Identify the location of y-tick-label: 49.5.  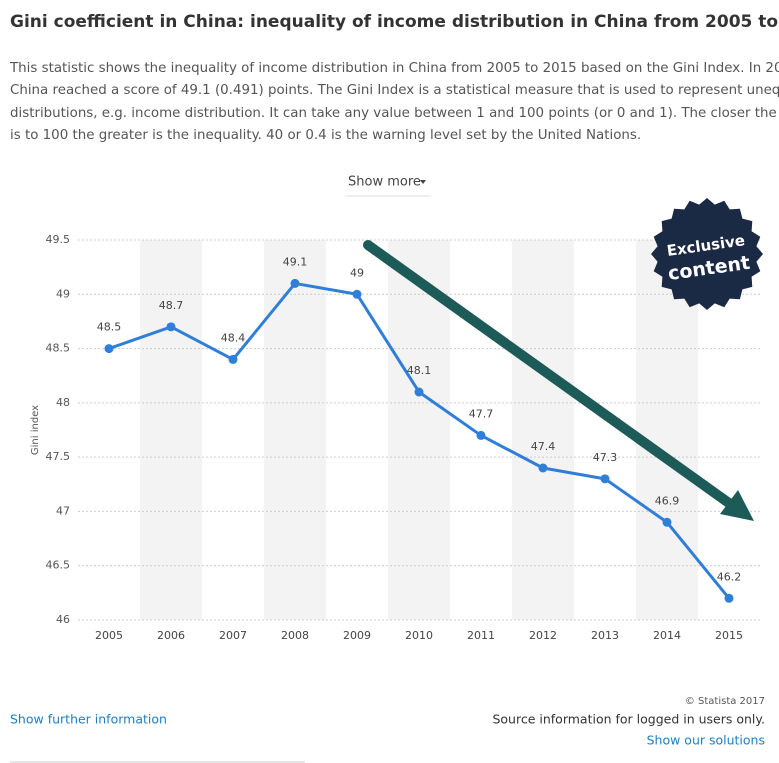
(58, 239).